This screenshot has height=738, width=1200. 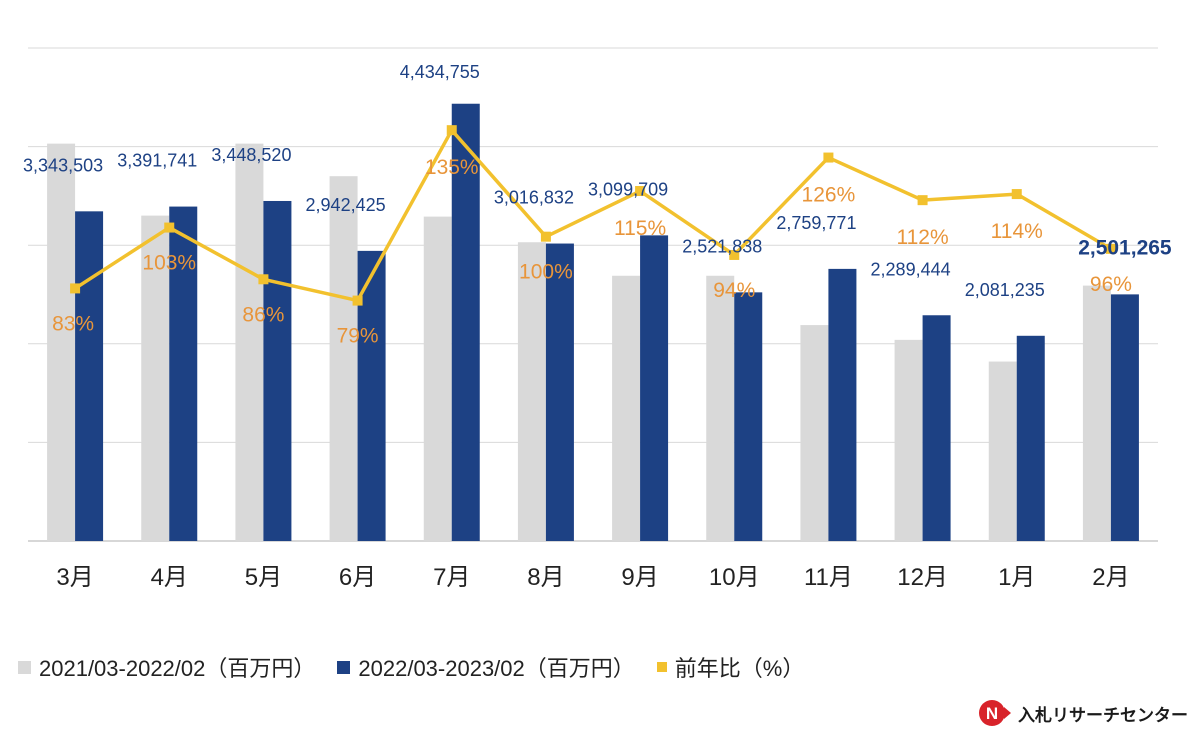 I want to click on legend-label-current-year: 2022/03-2023/02（百万円）, so click(x=496, y=668).